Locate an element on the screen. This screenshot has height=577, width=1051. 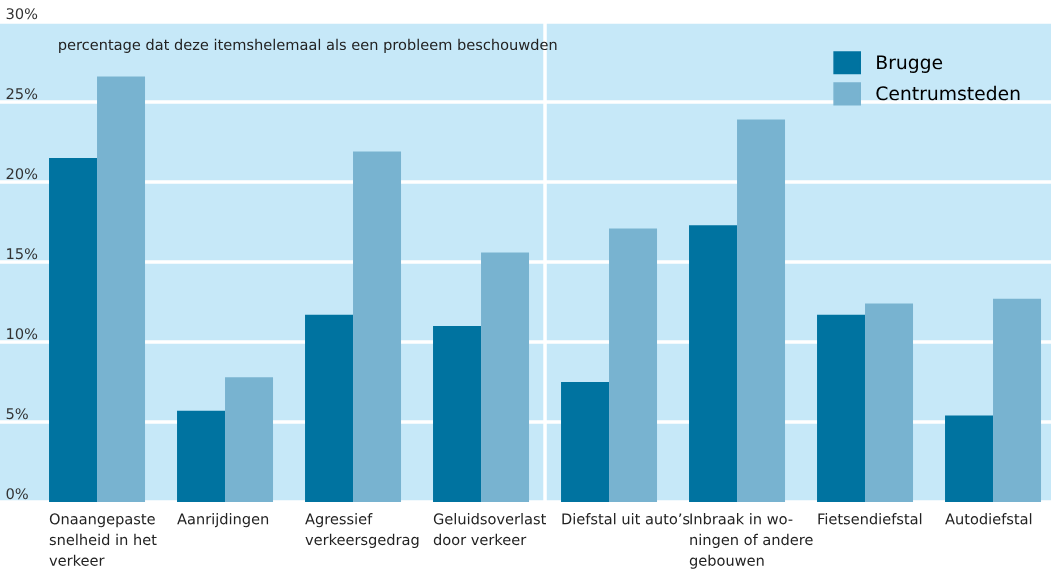
y-tick-label: 30% is located at coordinates (22, 14).